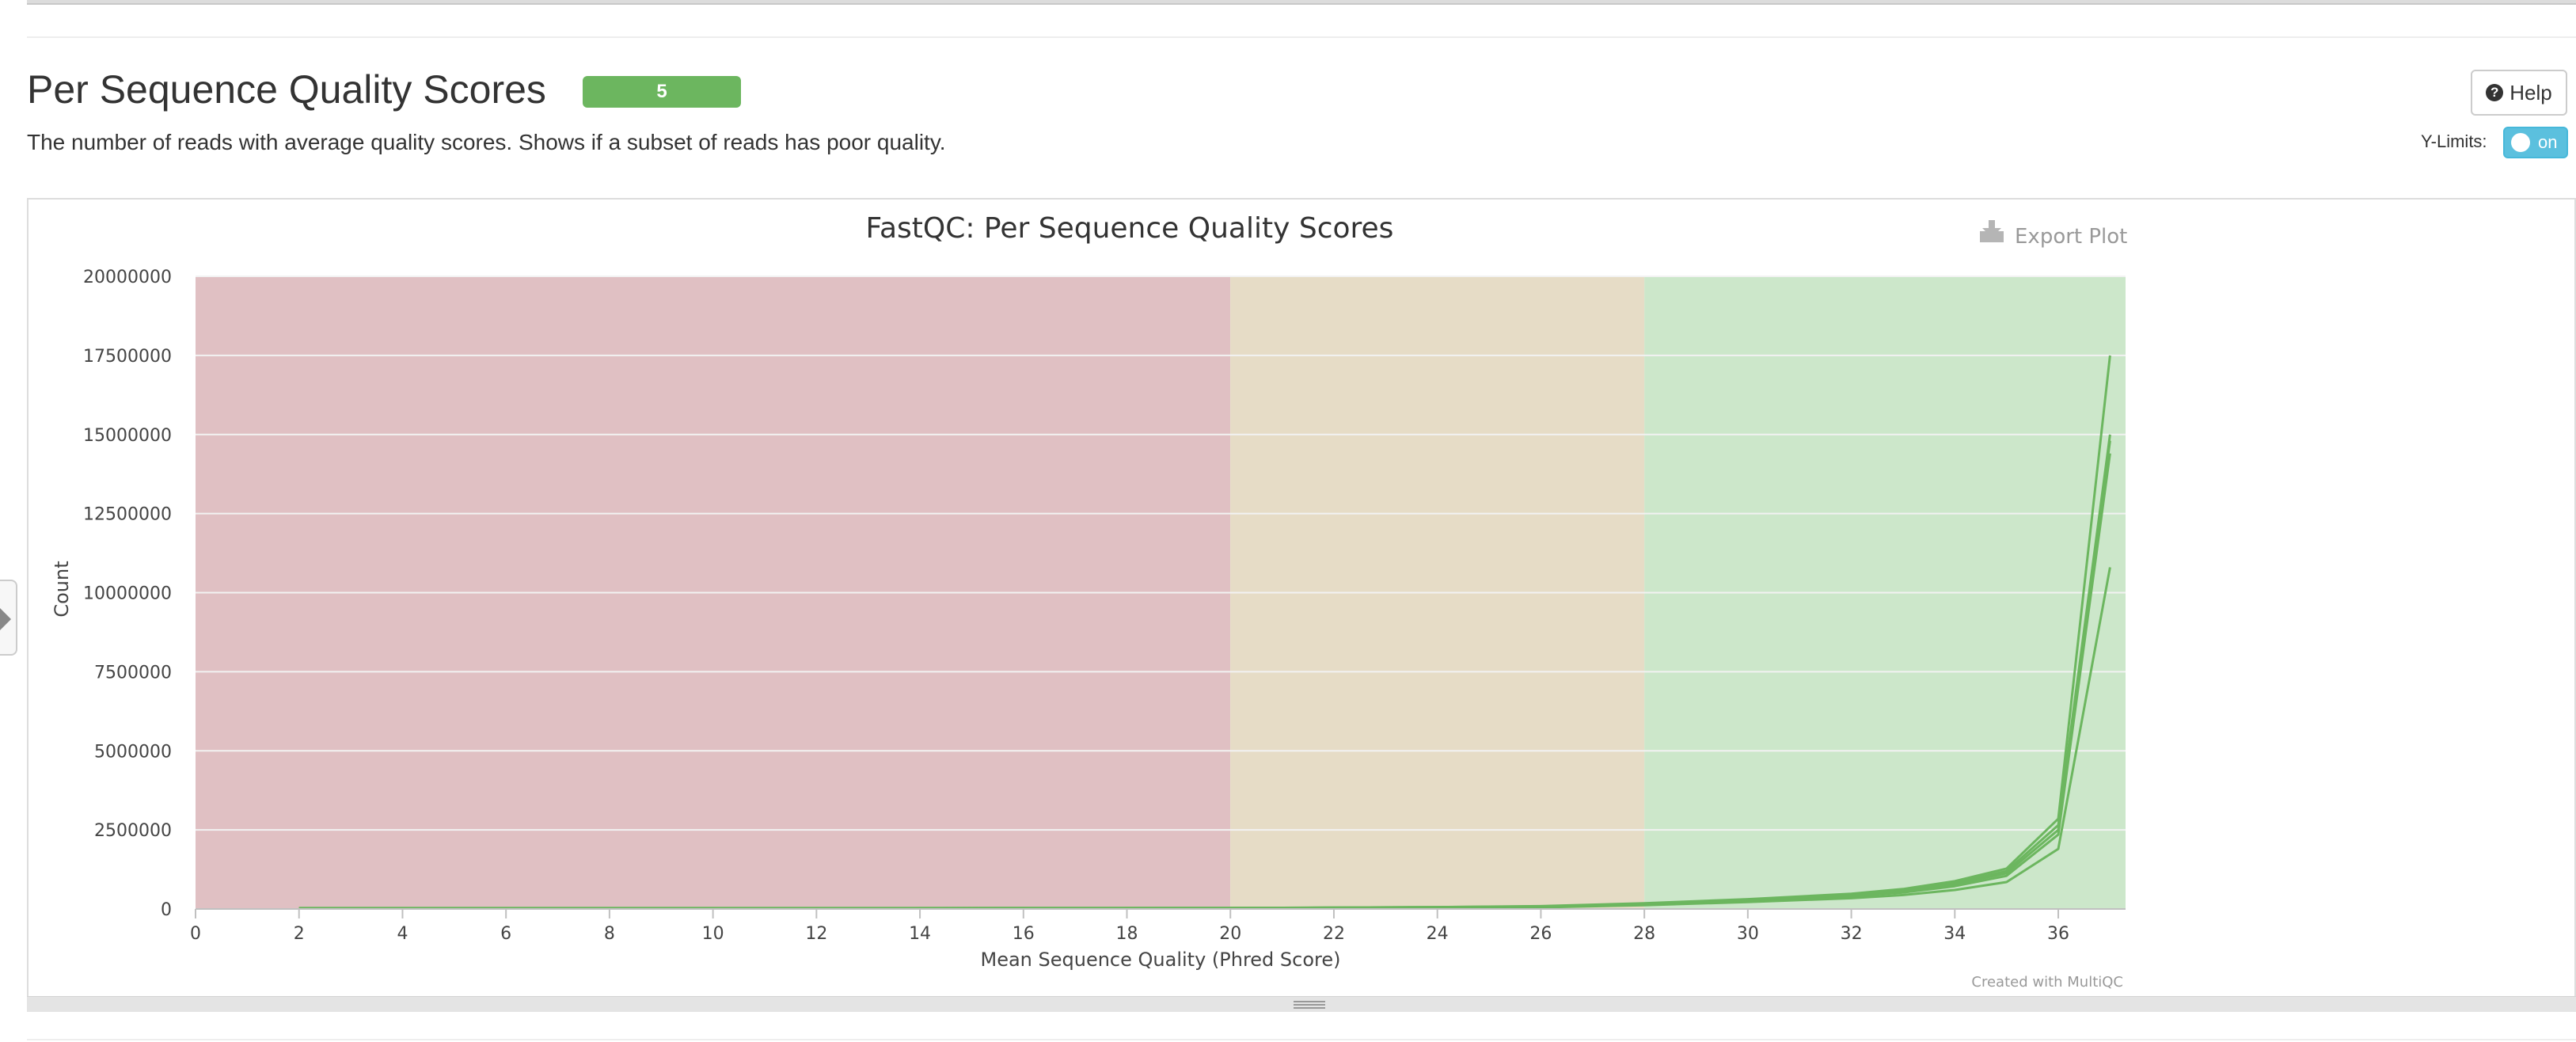 The image size is (2576, 1042). Describe the element at coordinates (128, 277) in the screenshot. I see `y-tick-label: 20000000` at that location.